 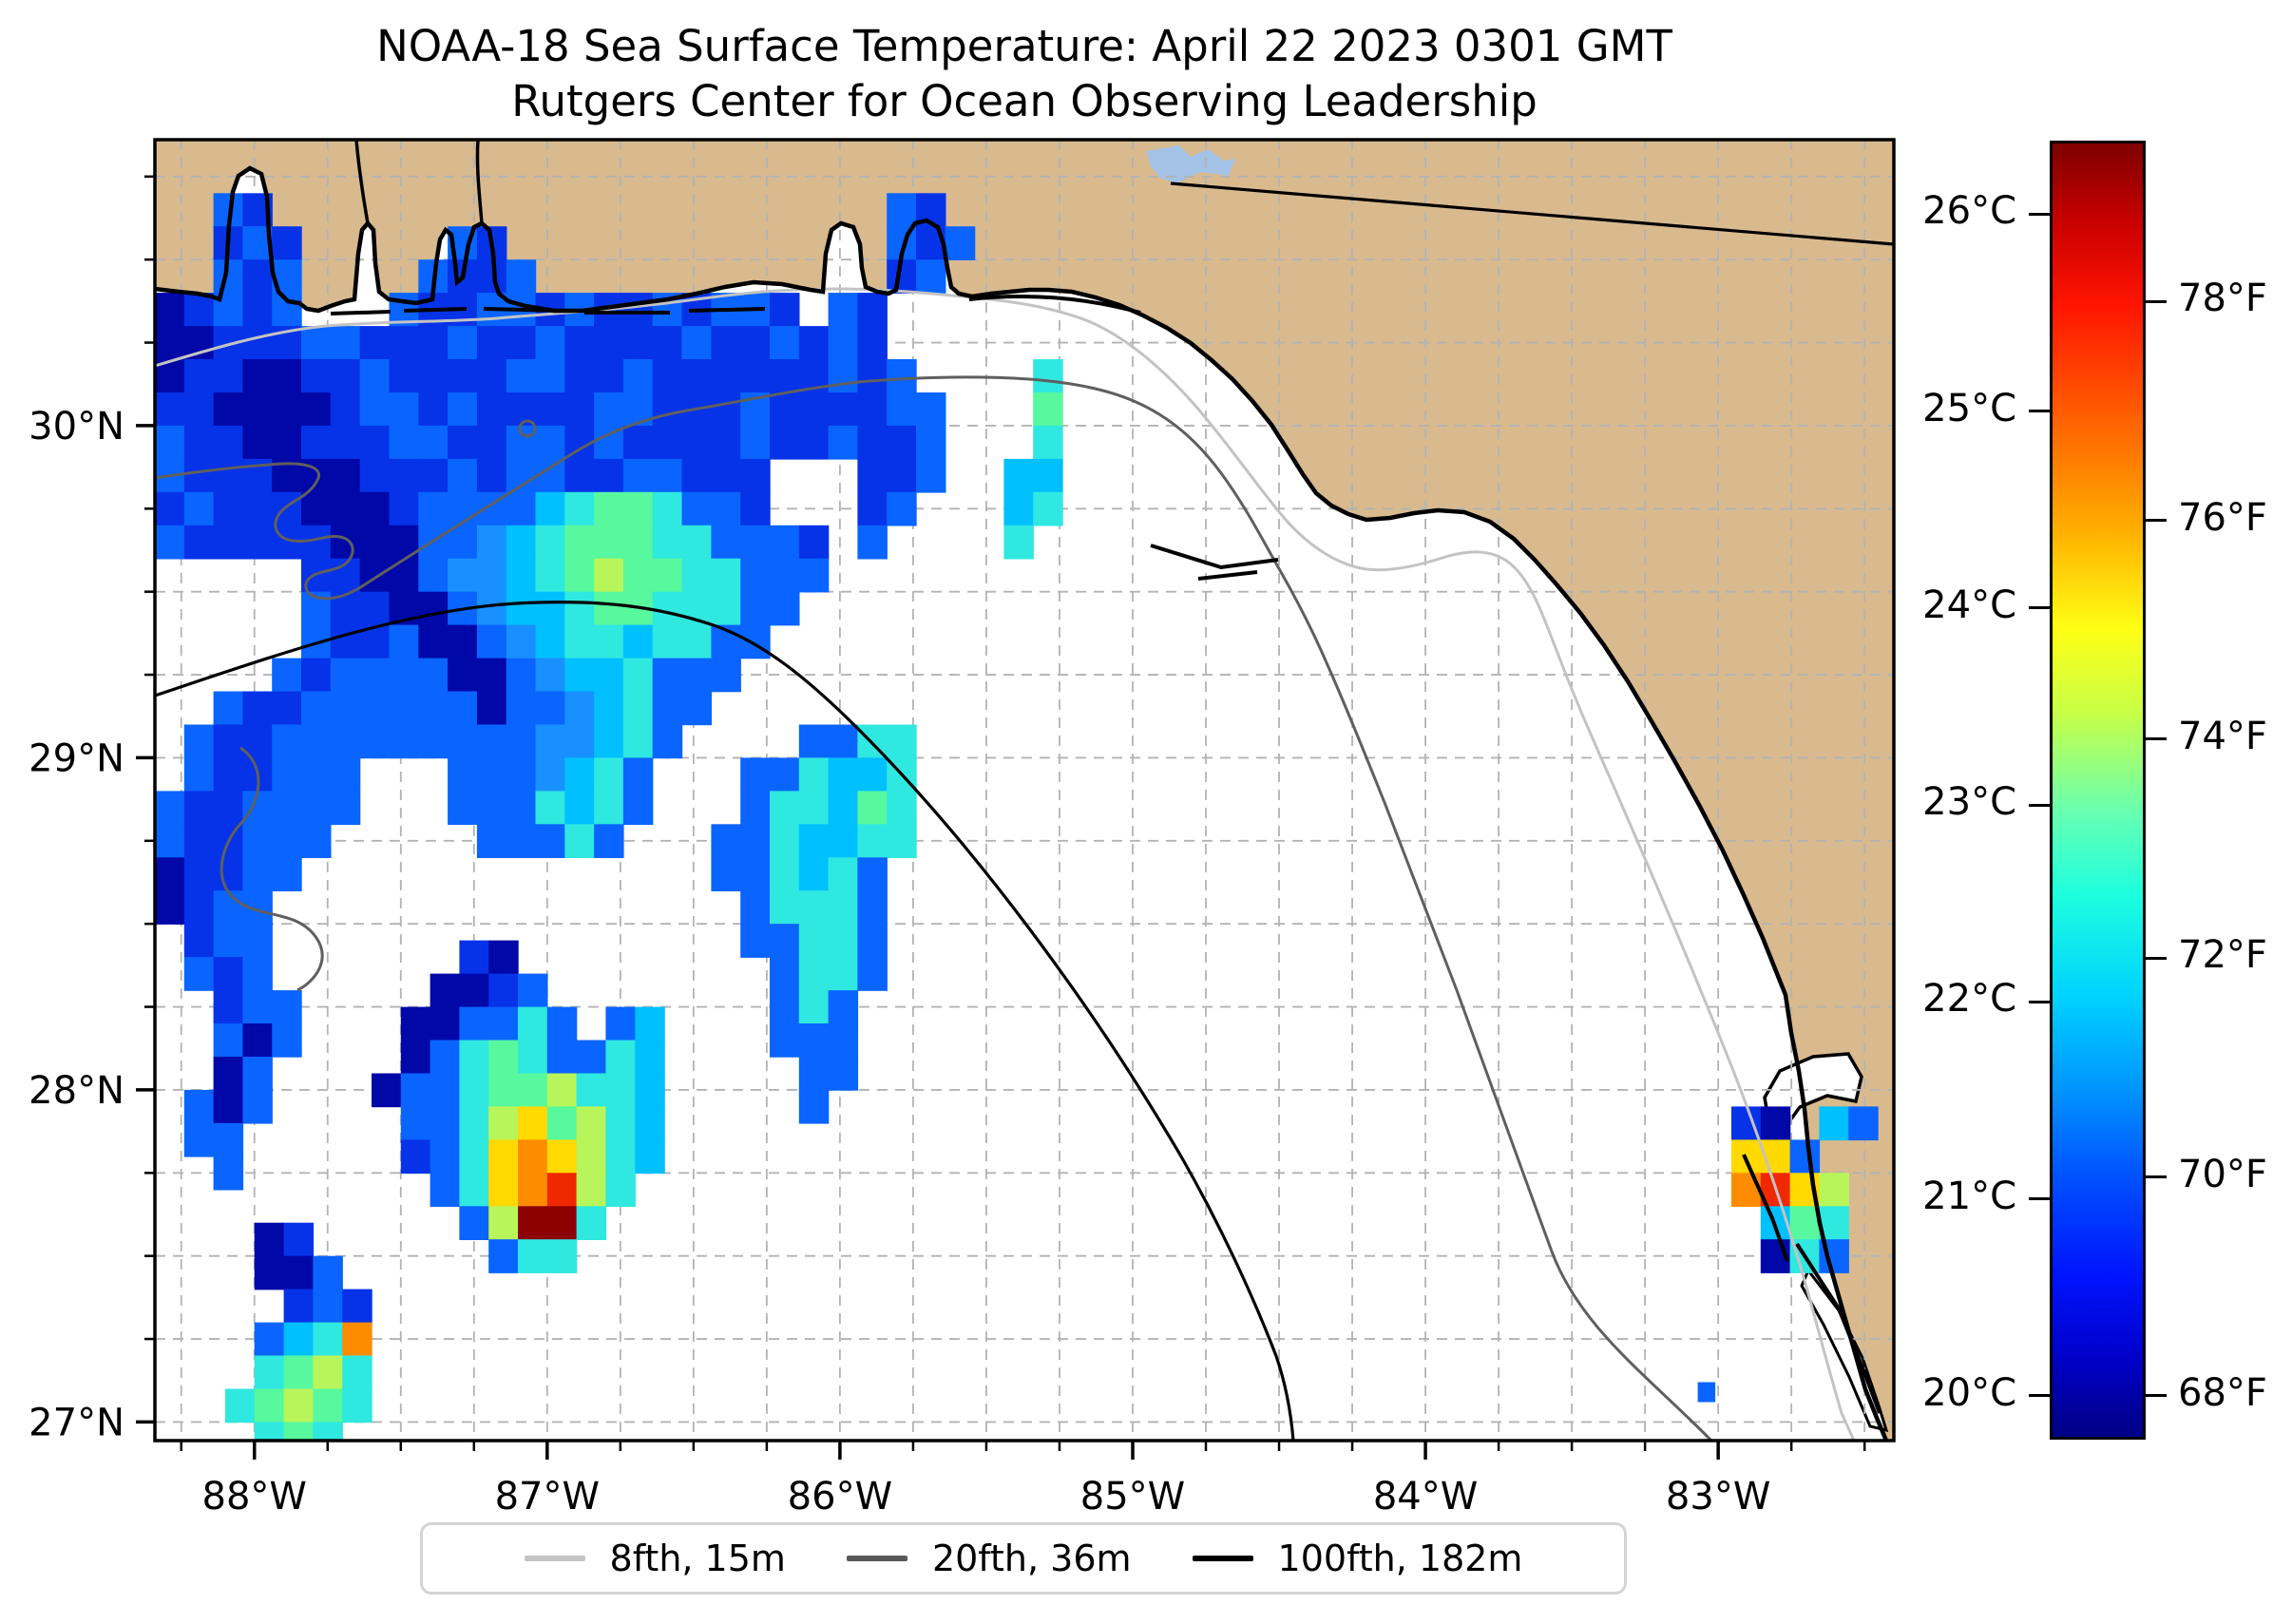 What do you see at coordinates (1357, 1558) in the screenshot?
I see `legend-item-100fth: 100fth, 182m` at bounding box center [1357, 1558].